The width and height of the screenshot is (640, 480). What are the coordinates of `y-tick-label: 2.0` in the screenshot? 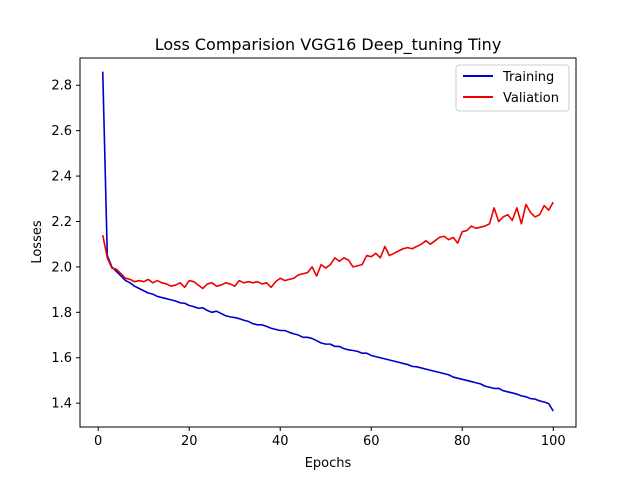 It's located at (61, 267).